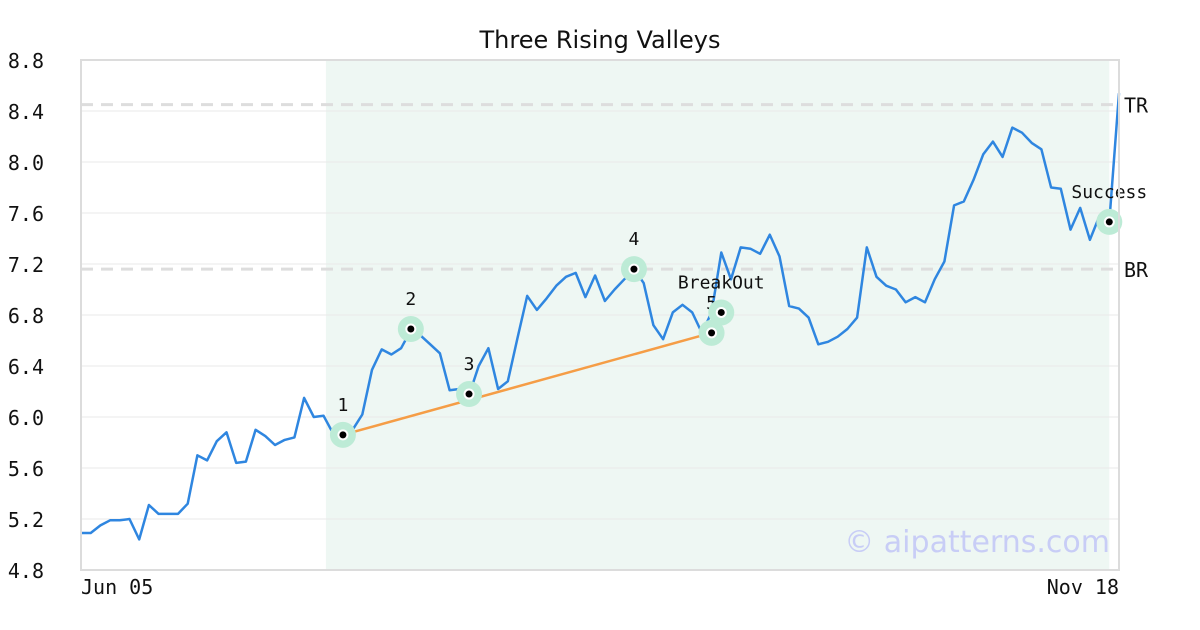  What do you see at coordinates (26, 418) in the screenshot?
I see `y-tick-label: 6.0` at bounding box center [26, 418].